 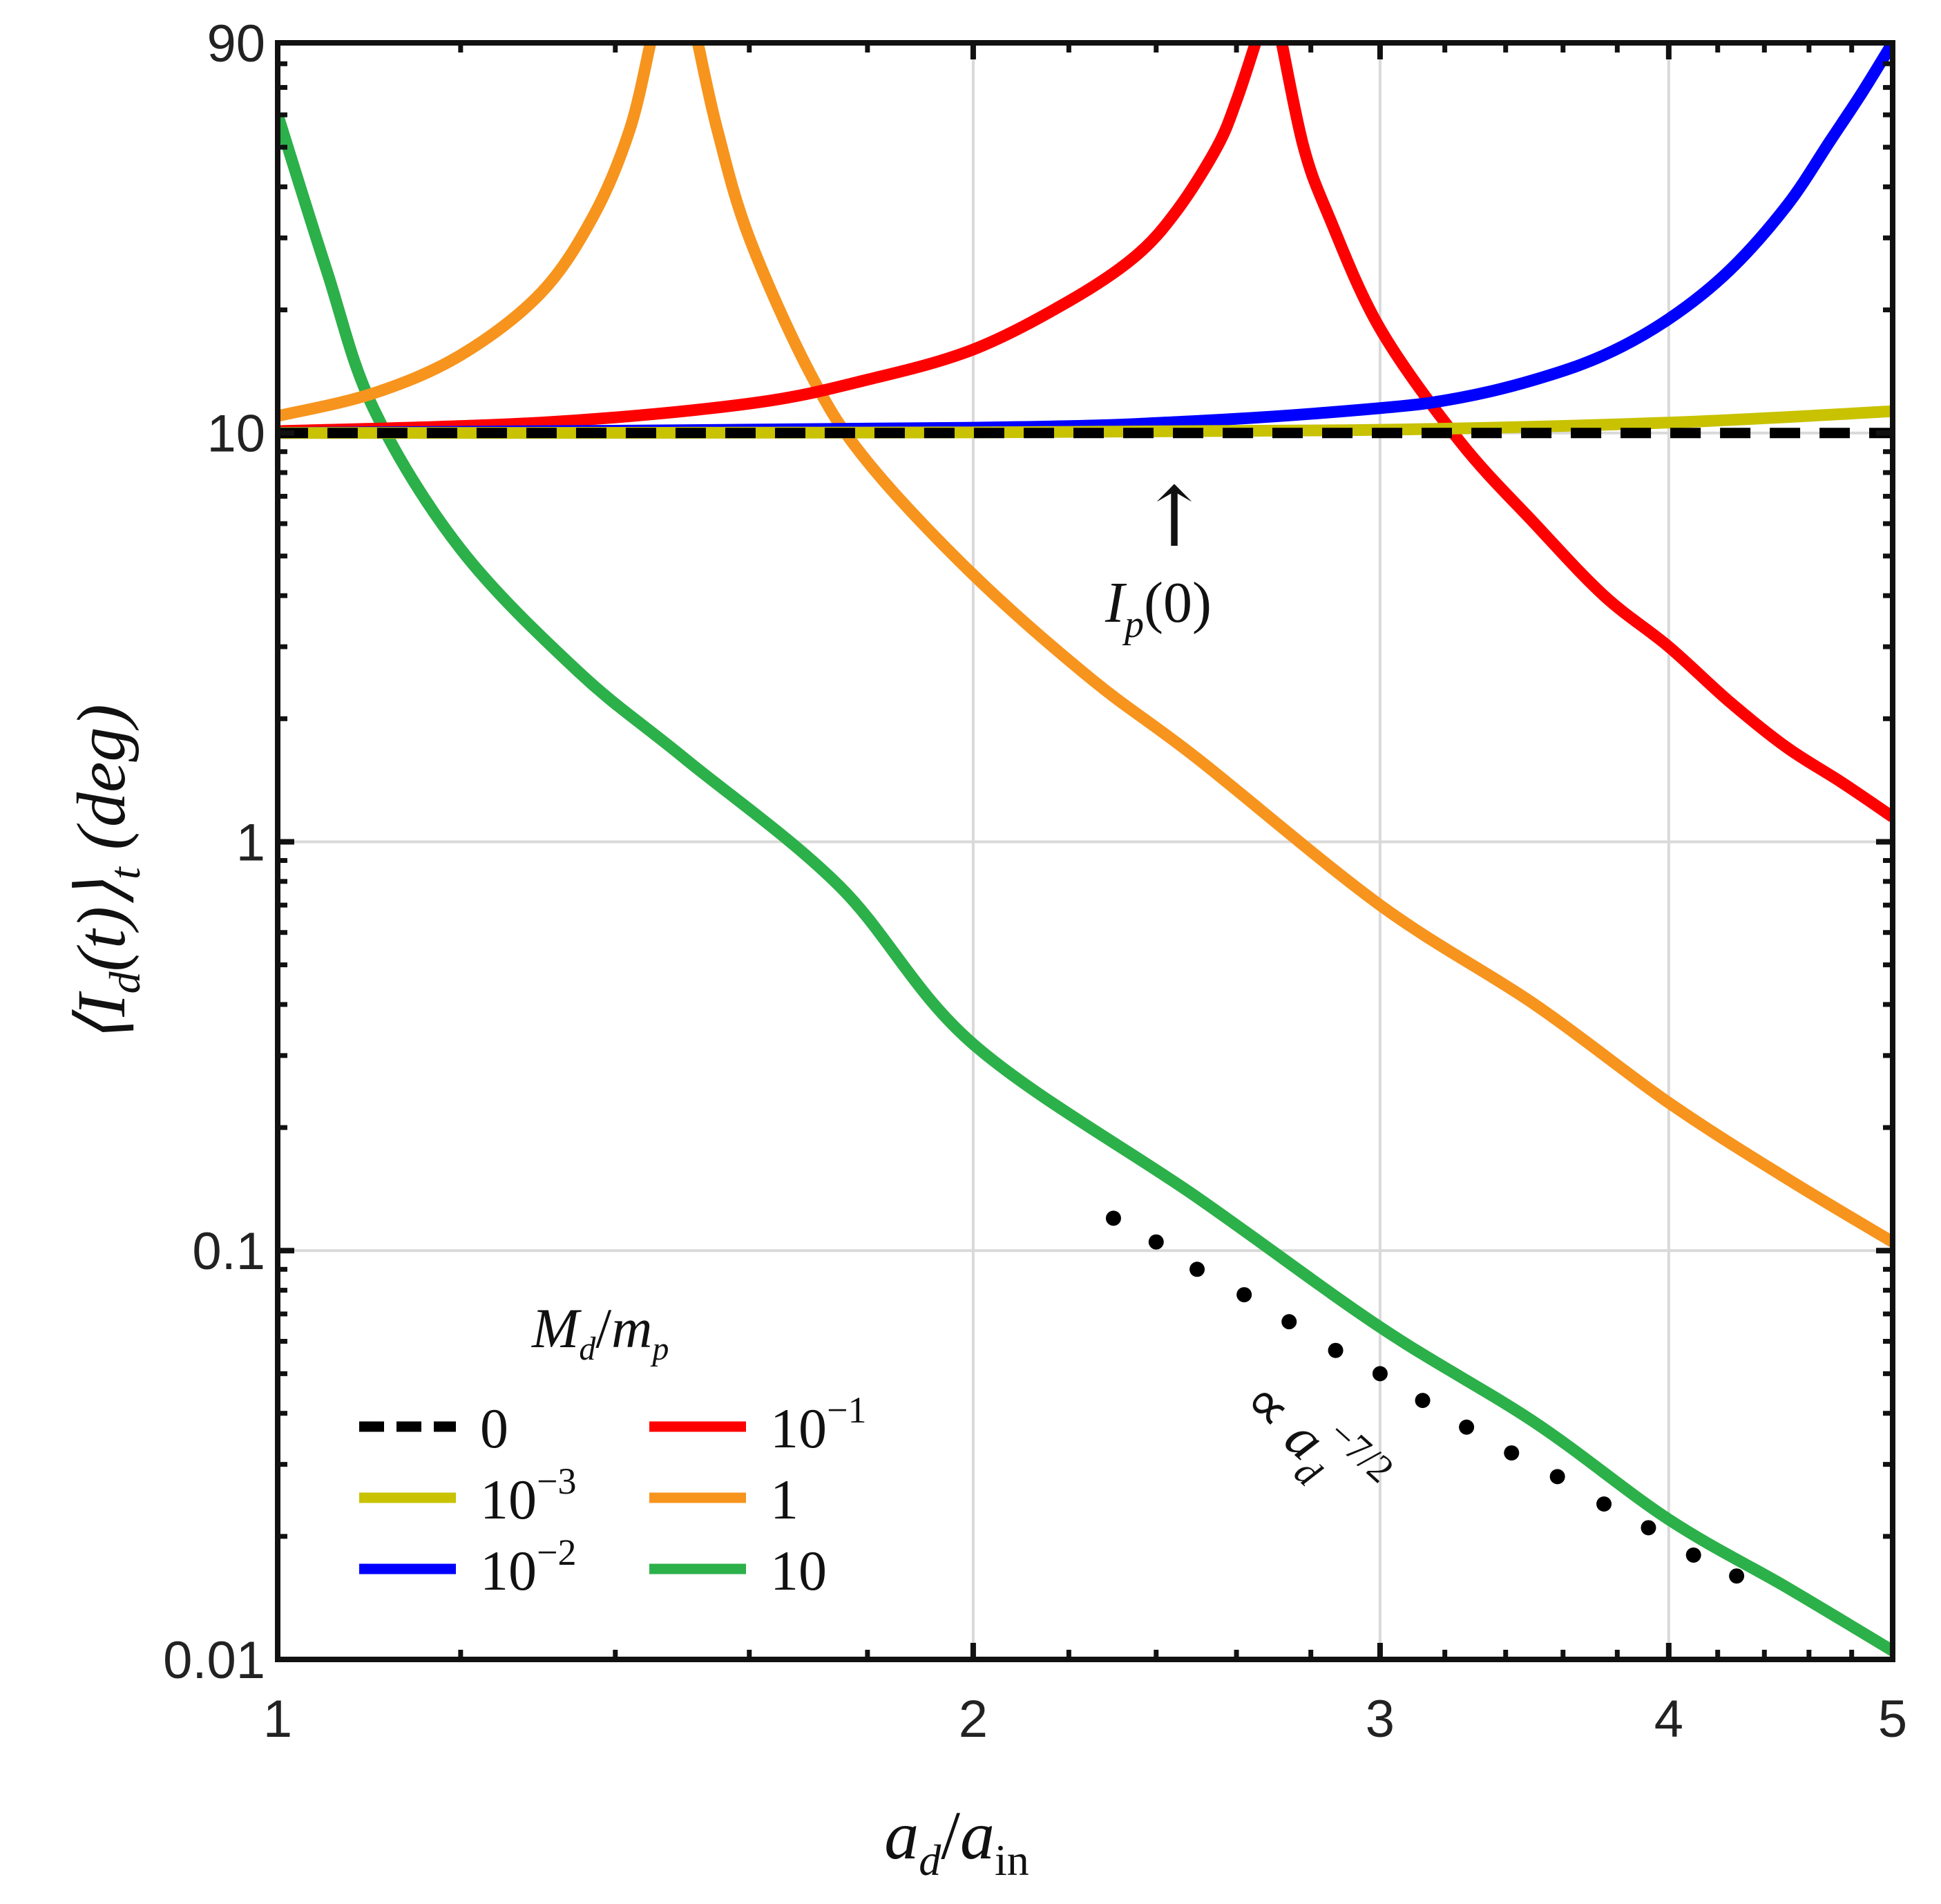 I want to click on legend: Md/mp 010−310−2 10−1 1 10, so click(x=612, y=1449).